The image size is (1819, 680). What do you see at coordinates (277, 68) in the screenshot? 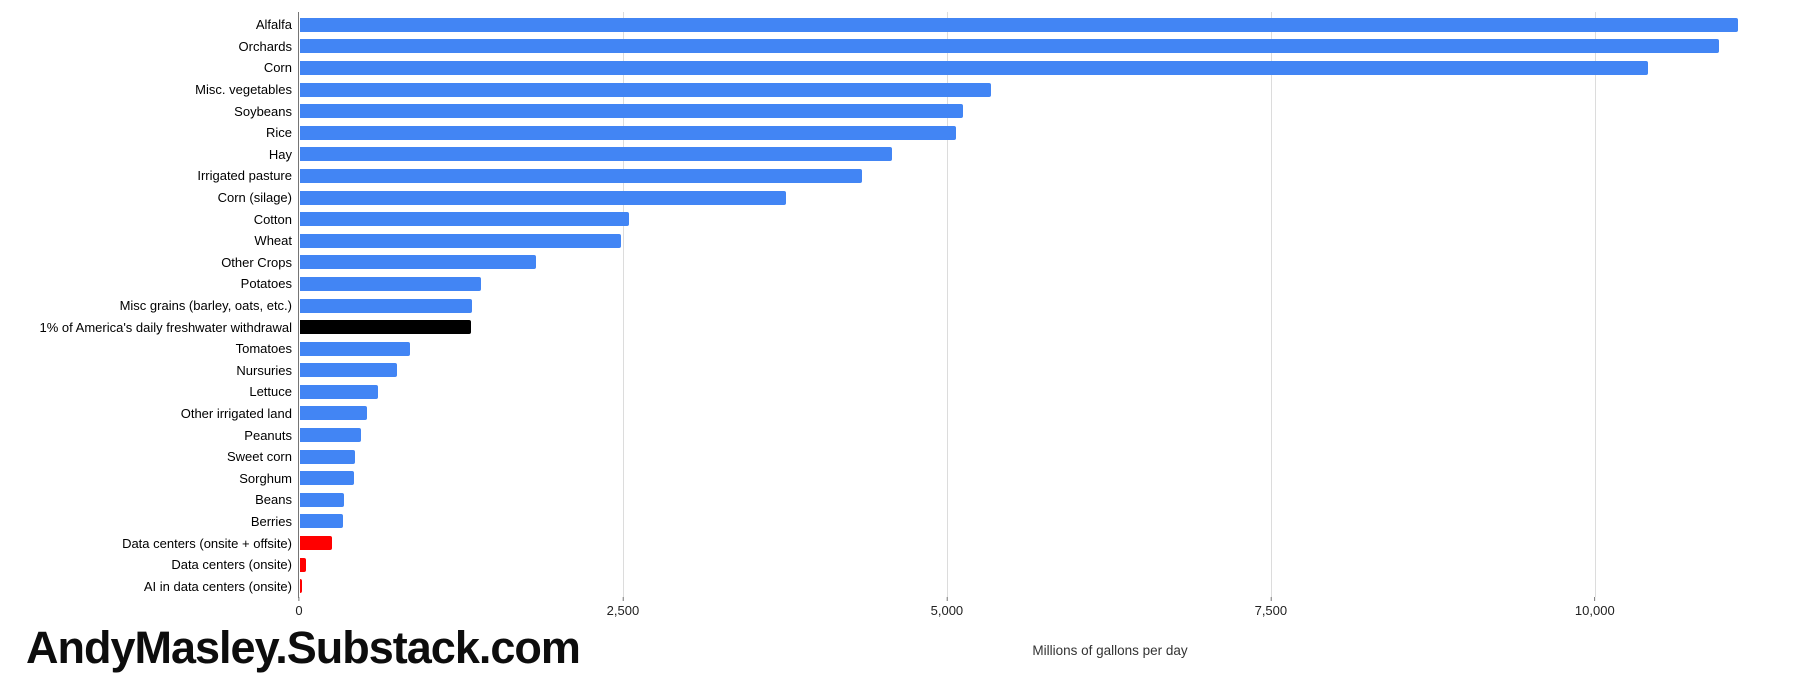
I see `category-label: Corn` at bounding box center [277, 68].